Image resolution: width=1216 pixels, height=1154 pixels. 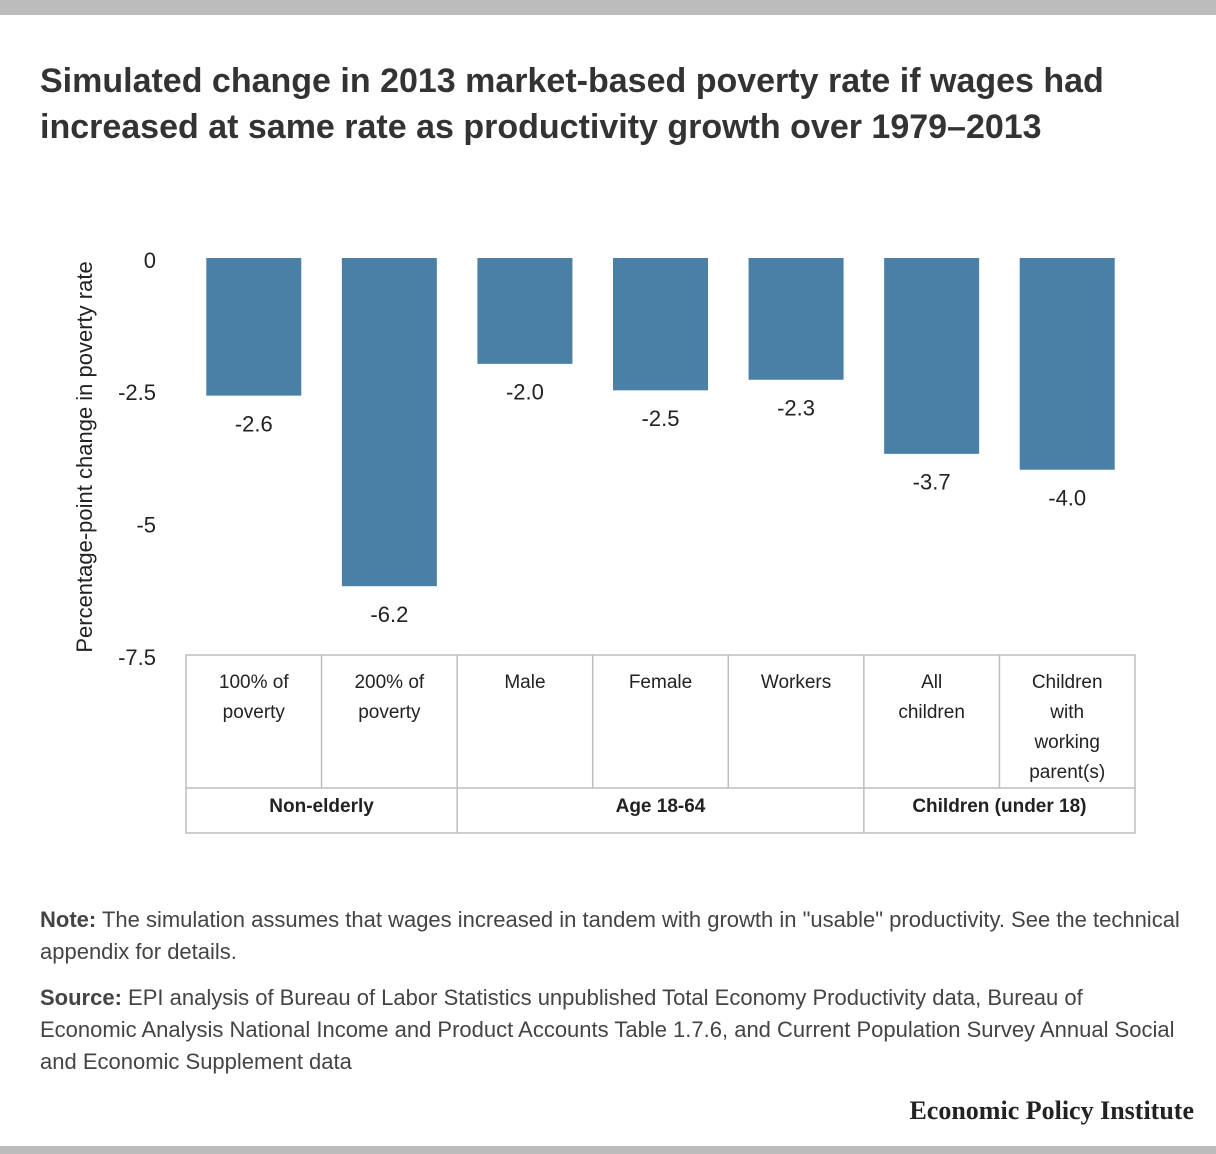 What do you see at coordinates (660, 744) in the screenshot?
I see `table-border` at bounding box center [660, 744].